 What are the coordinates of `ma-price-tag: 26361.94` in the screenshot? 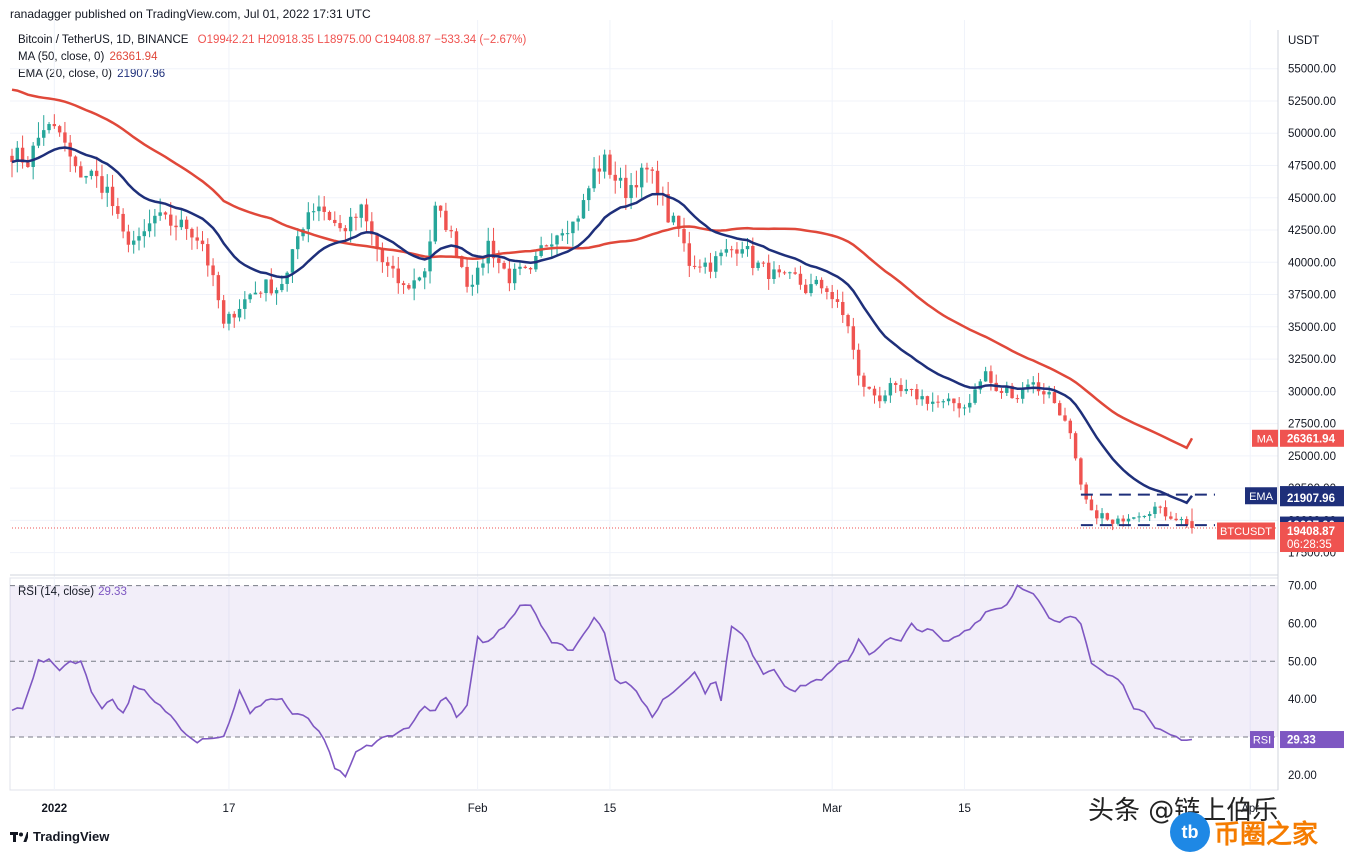 It's located at (1311, 439).